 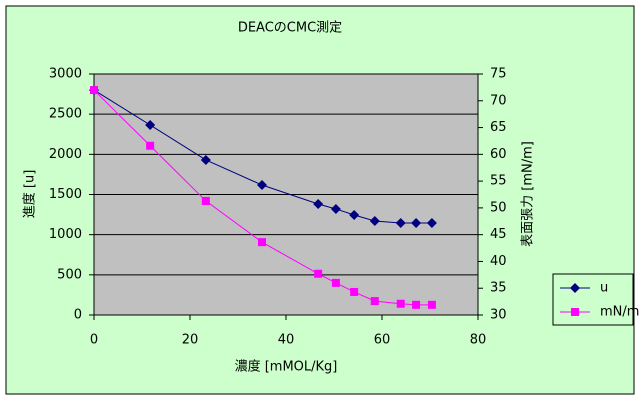 I want to click on y2-tick-label: 55, so click(x=498, y=181).